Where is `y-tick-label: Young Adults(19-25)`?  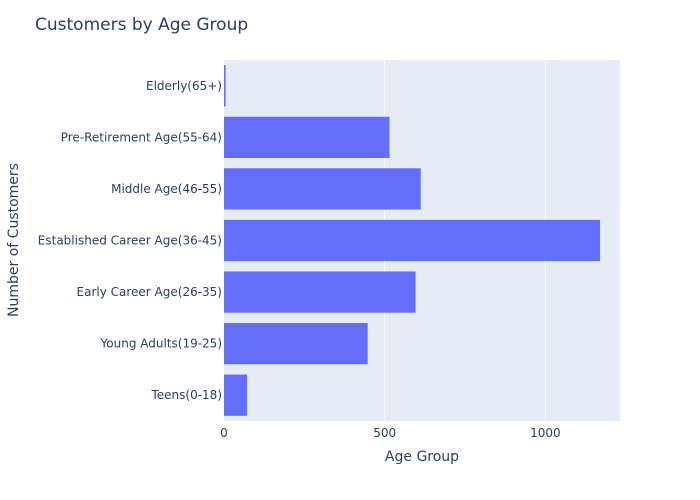
y-tick-label: Young Adults(19-25) is located at coordinates (161, 344).